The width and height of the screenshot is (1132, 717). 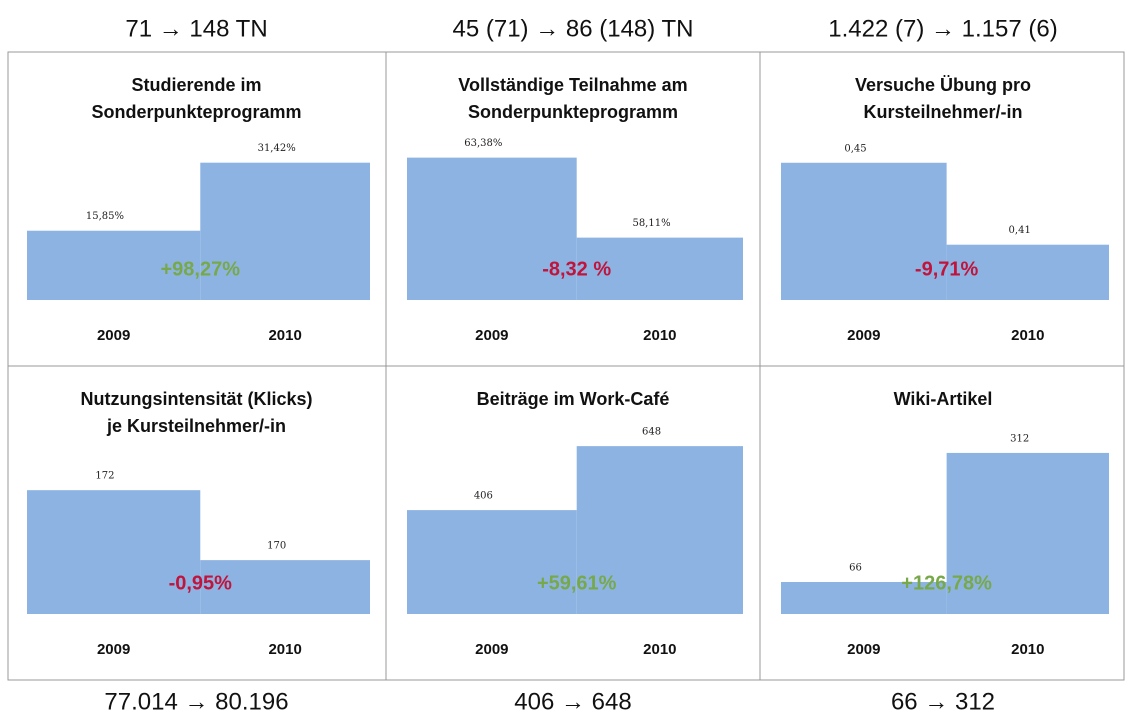 I want to click on value-label: 0,45, so click(x=855, y=148).